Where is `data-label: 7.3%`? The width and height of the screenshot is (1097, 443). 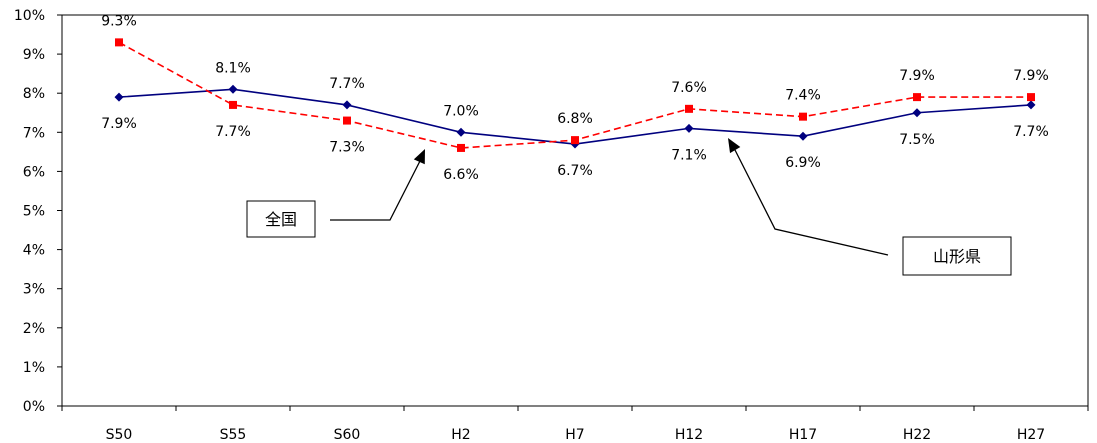 data-label: 7.3% is located at coordinates (347, 148).